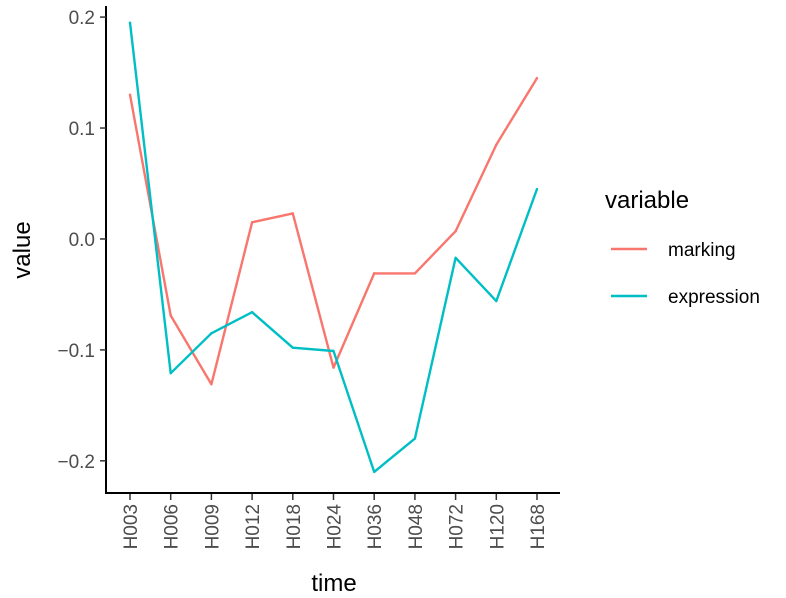  I want to click on y-axis-title: value, so click(22, 249).